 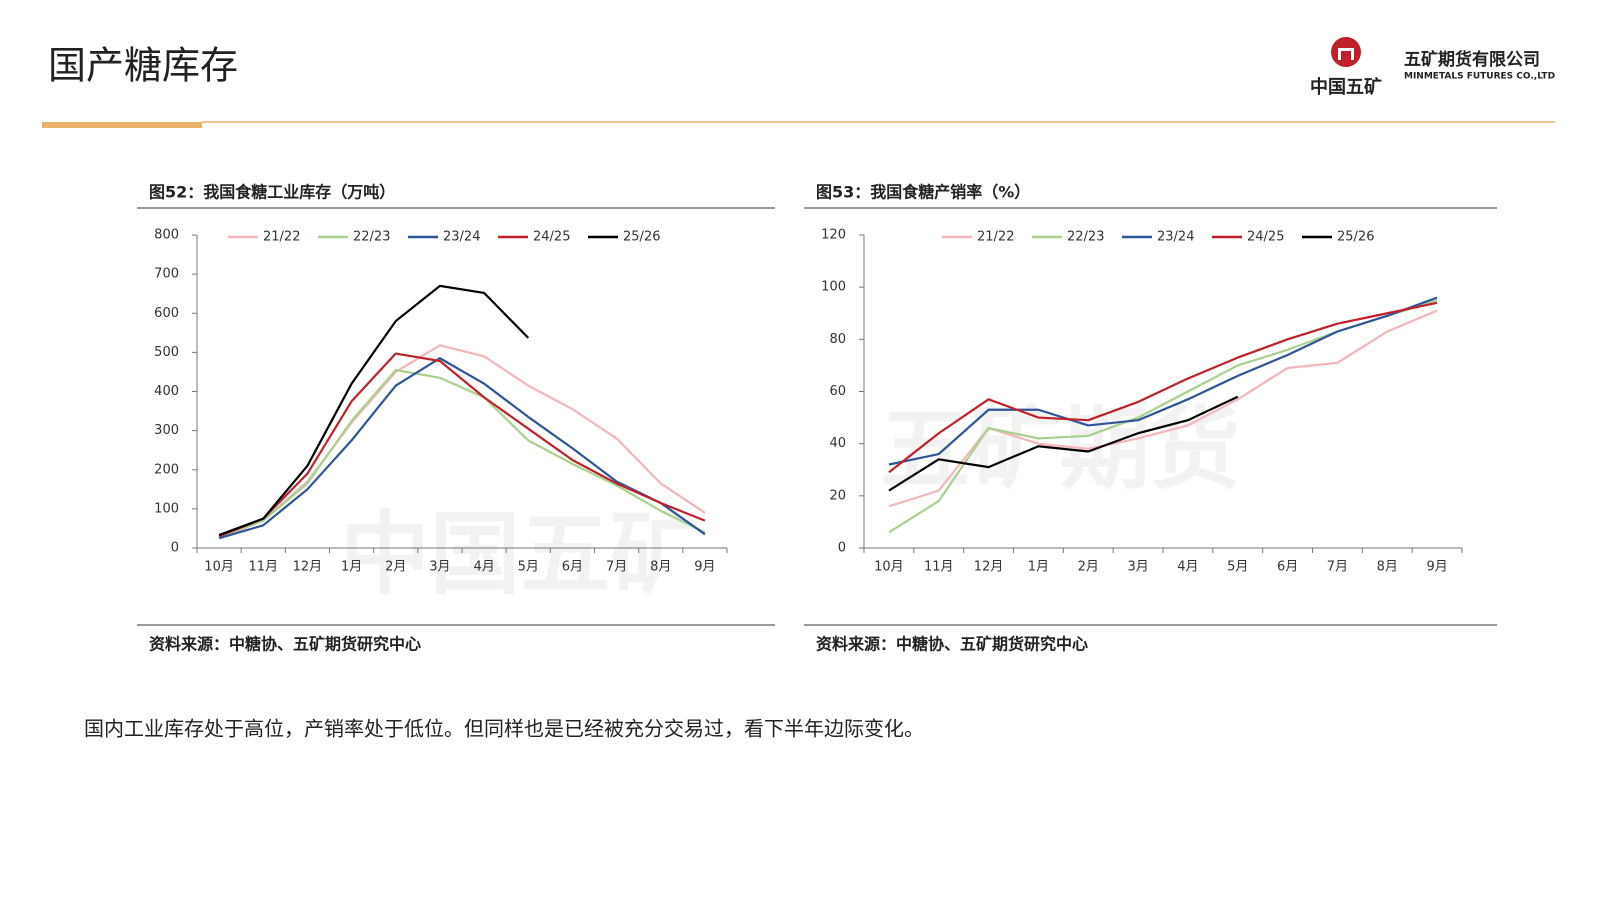 I want to click on y-tick-label: 300, so click(x=166, y=430).